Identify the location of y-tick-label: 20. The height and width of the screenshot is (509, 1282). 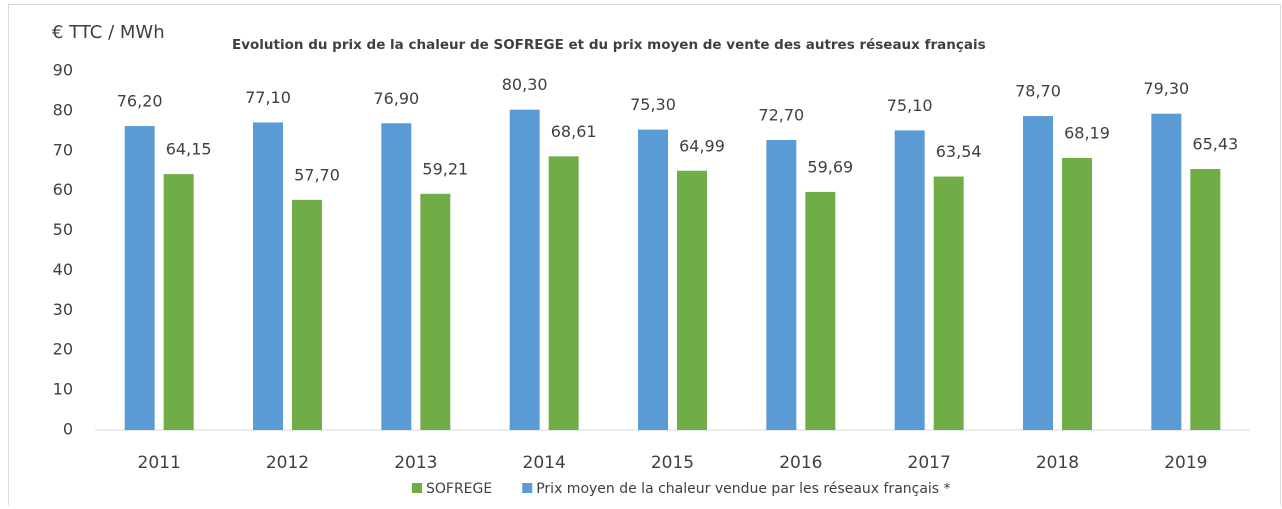
(63, 349).